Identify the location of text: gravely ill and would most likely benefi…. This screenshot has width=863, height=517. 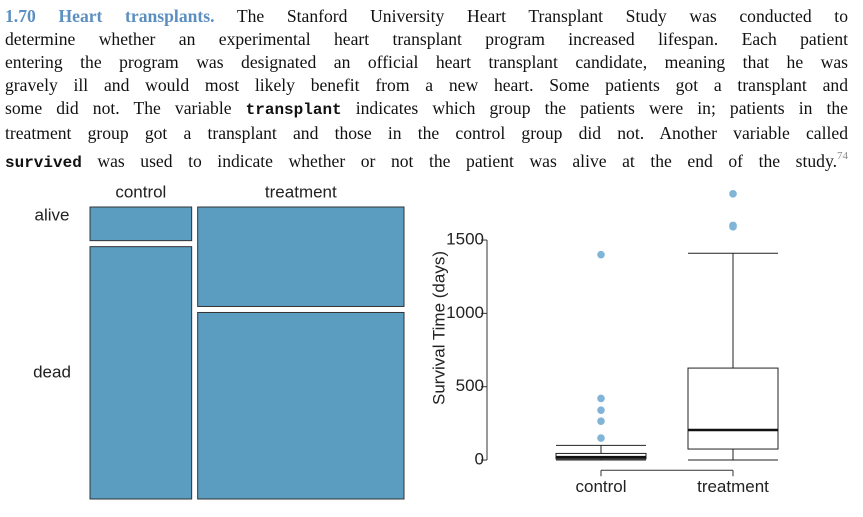
(426, 85).